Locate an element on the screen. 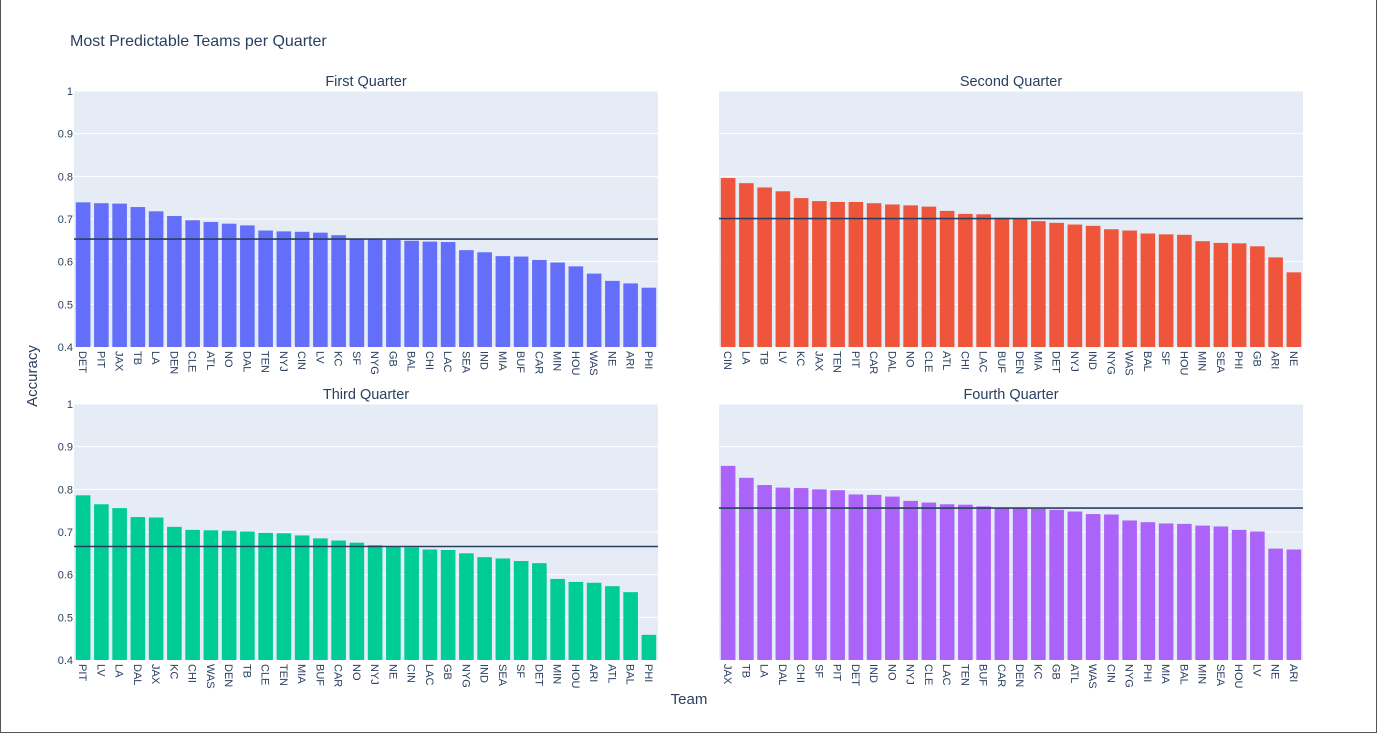 This screenshot has width=1377, height=733. x-tick-label: NO is located at coordinates (910, 359).